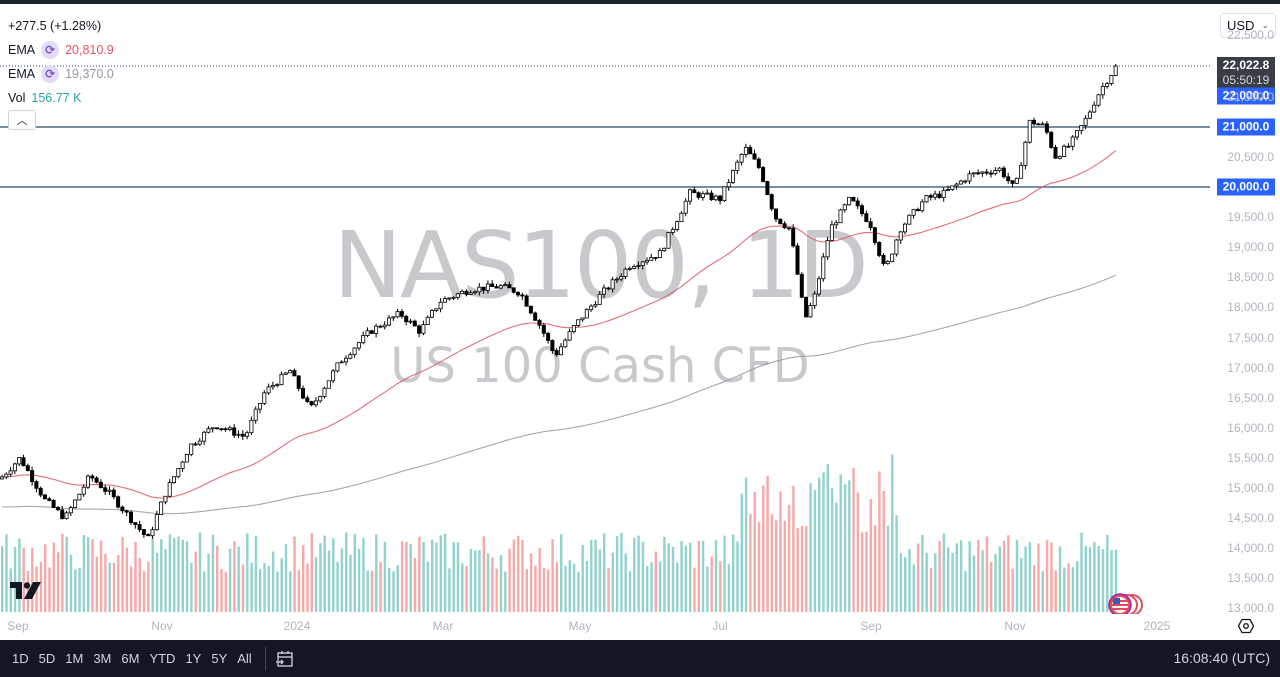 Image resolution: width=1280 pixels, height=677 pixels. Describe the element at coordinates (1250, 457) in the screenshot. I see `price-tick-label: 15,500.0` at that location.